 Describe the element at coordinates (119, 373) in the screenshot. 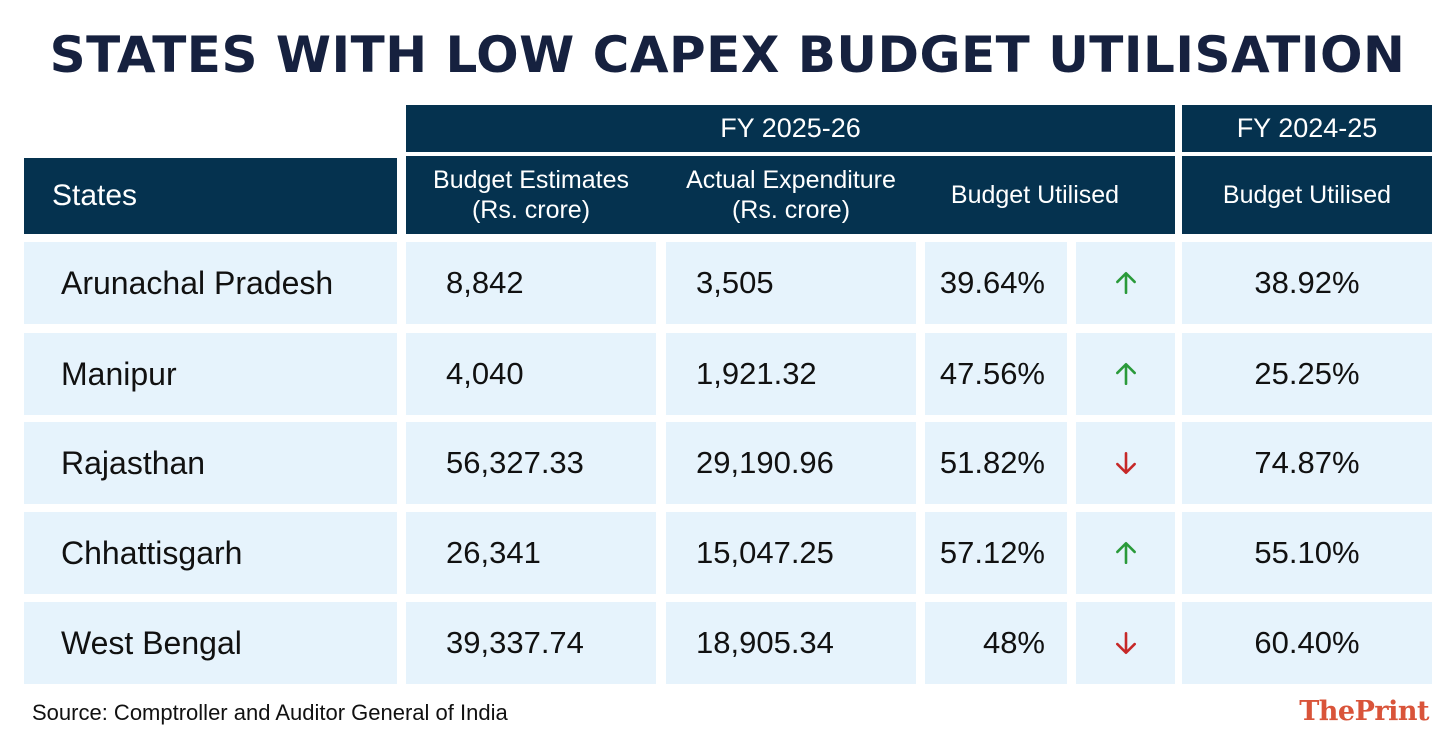

I see `state-cell-value: Manipur` at that location.